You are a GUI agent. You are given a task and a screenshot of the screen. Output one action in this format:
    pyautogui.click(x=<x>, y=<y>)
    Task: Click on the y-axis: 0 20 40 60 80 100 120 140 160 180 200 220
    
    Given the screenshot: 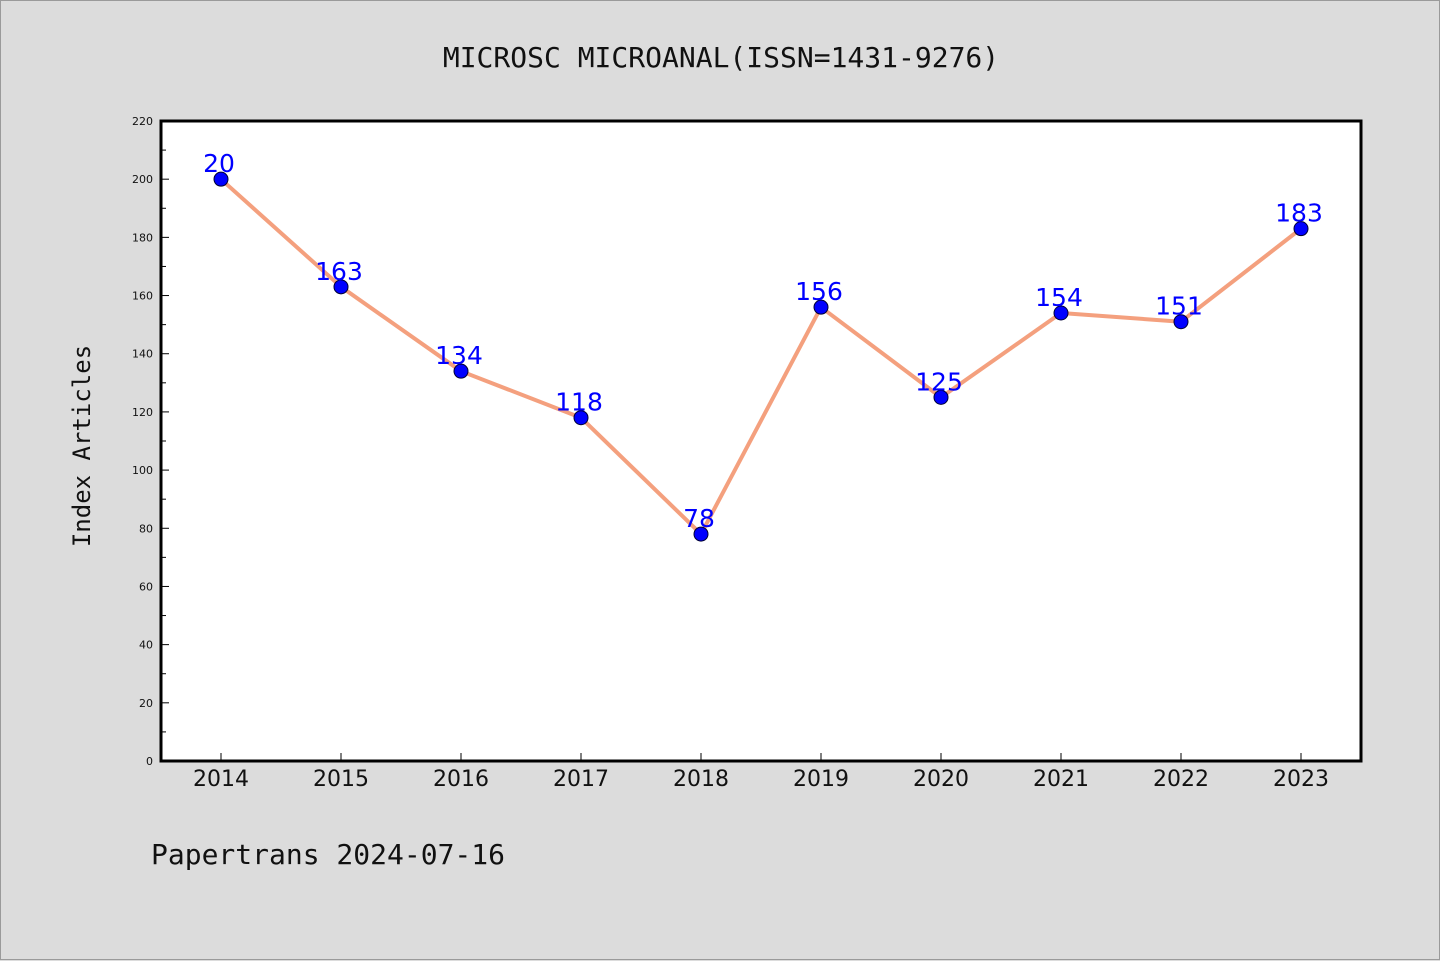 What is the action you would take?
    pyautogui.click(x=150, y=441)
    